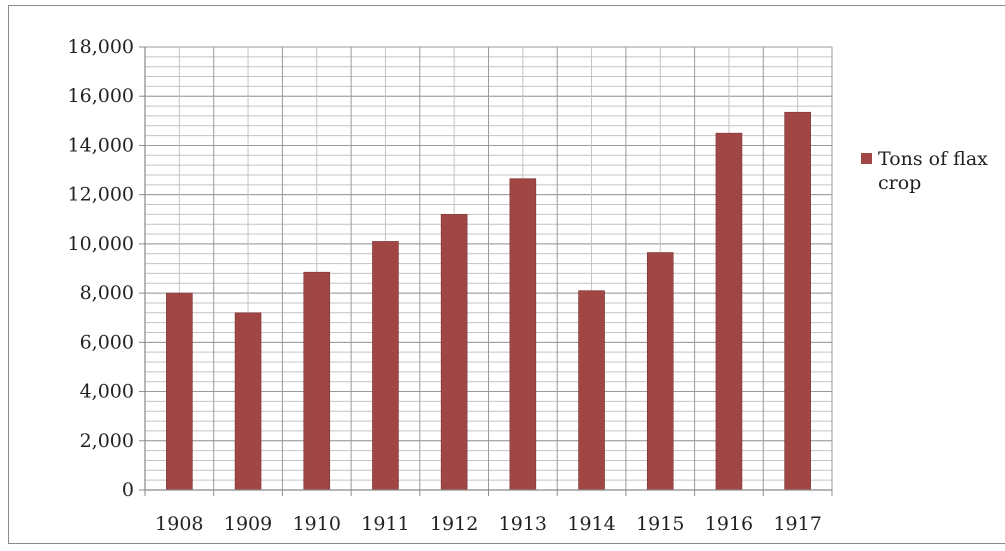 The image size is (1005, 551). Describe the element at coordinates (101, 195) in the screenshot. I see `y-tick-label: 12,000` at that location.